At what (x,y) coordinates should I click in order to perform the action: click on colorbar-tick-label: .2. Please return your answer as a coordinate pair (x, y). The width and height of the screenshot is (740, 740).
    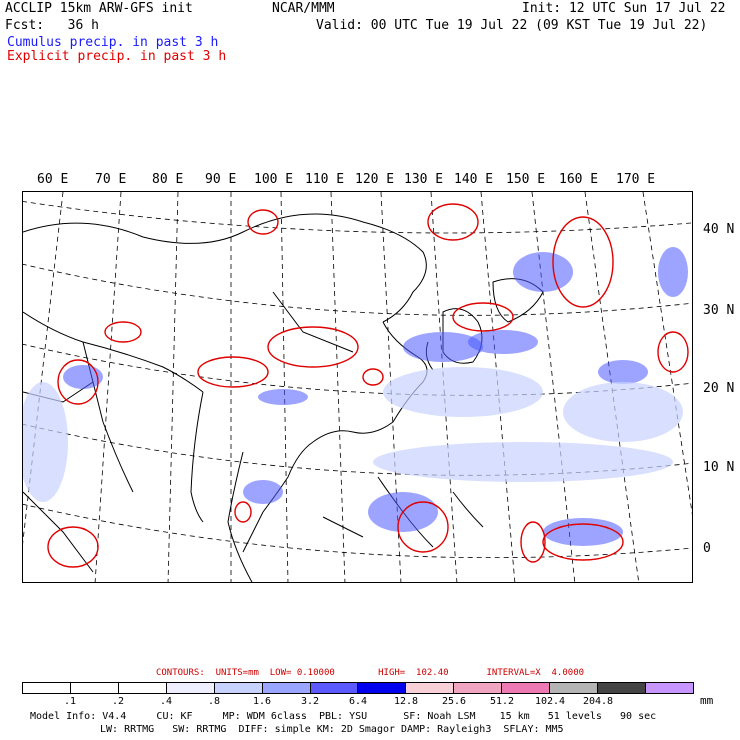
    Looking at the image, I should click on (118, 701).